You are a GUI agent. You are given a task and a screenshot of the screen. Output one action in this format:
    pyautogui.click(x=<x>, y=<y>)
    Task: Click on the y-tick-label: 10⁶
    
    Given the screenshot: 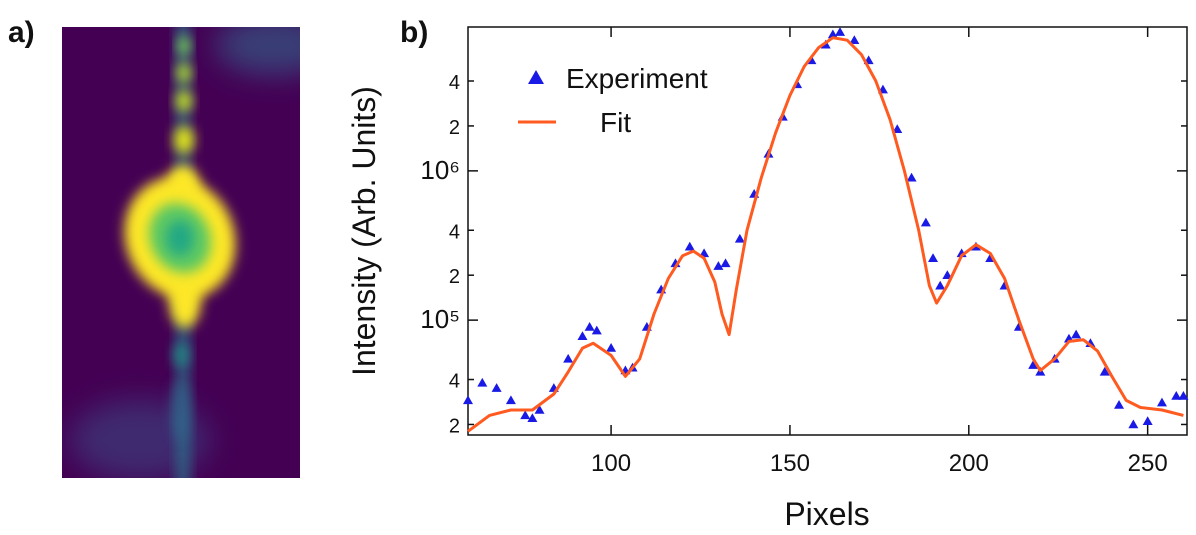 What is the action you would take?
    pyautogui.click(x=440, y=170)
    